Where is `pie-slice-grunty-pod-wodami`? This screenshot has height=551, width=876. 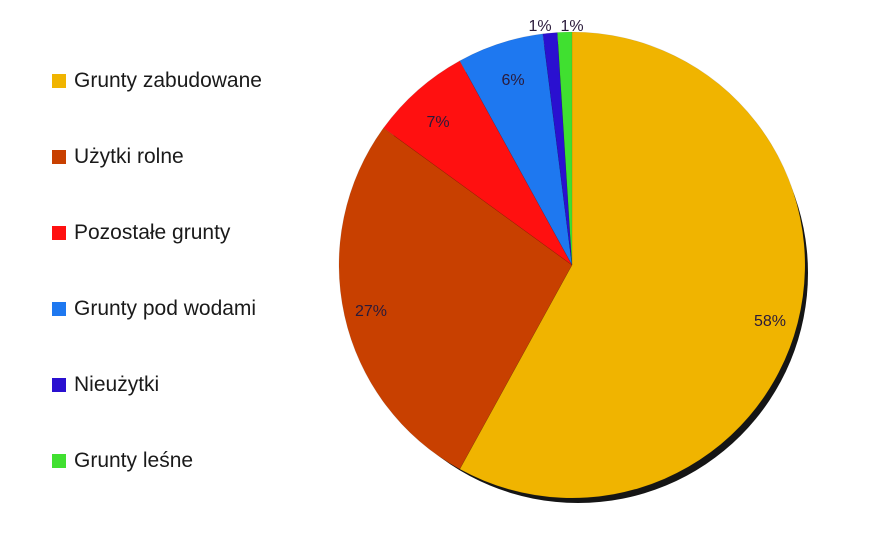
pie-slice-grunty-pod-wodami is located at coordinates (516, 149).